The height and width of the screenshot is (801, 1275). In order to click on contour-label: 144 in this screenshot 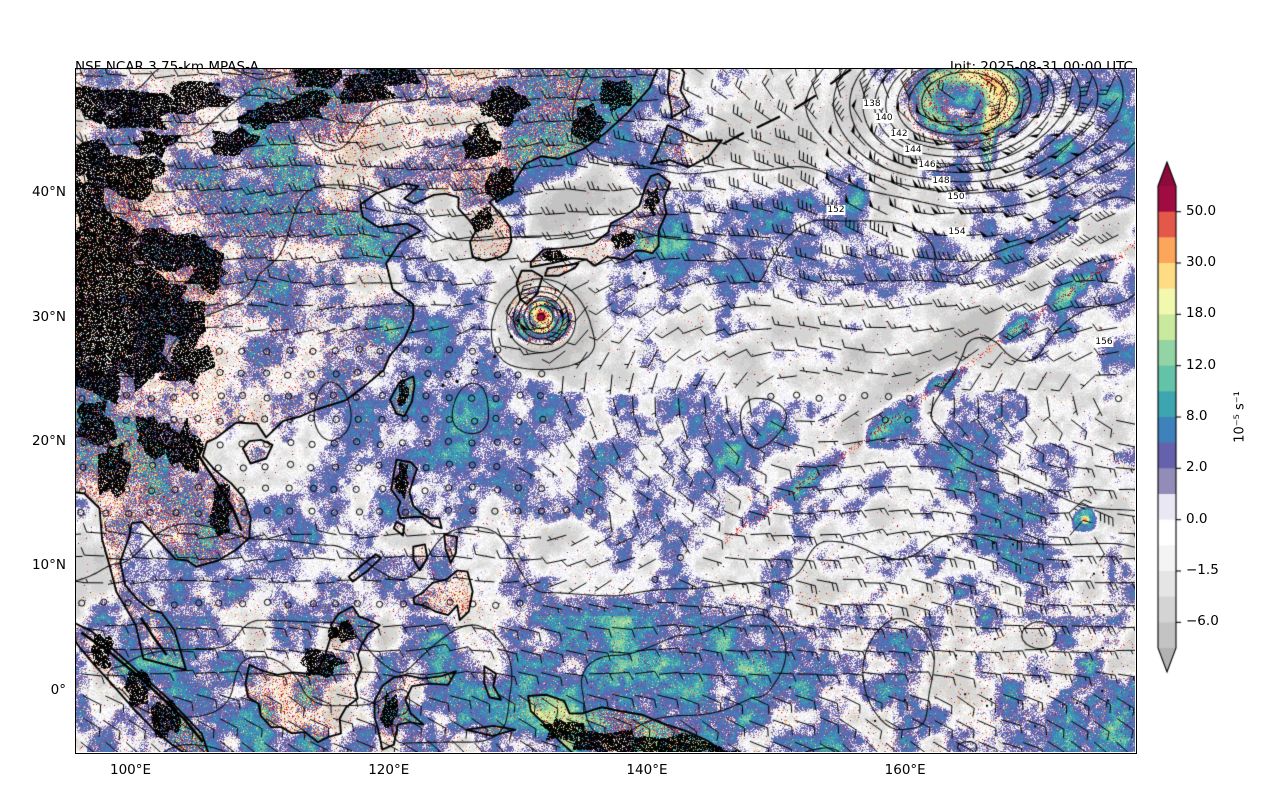, I will do `click(913, 150)`.